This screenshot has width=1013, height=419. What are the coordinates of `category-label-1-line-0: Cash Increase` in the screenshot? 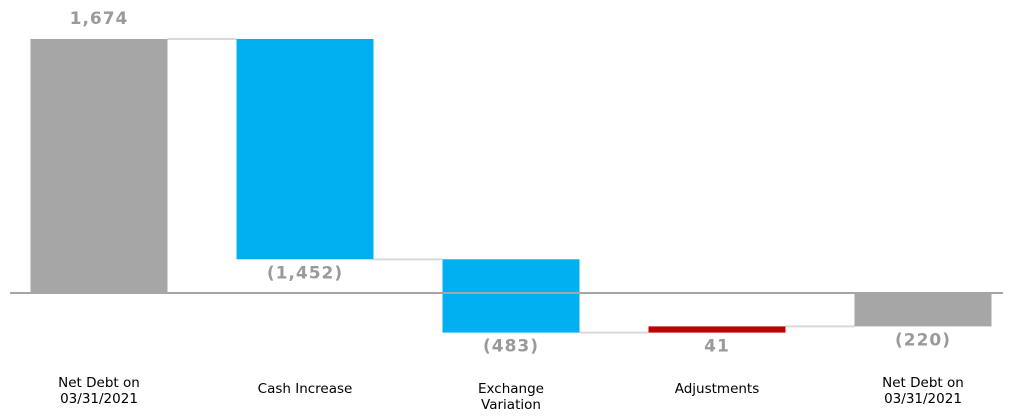 It's located at (305, 389).